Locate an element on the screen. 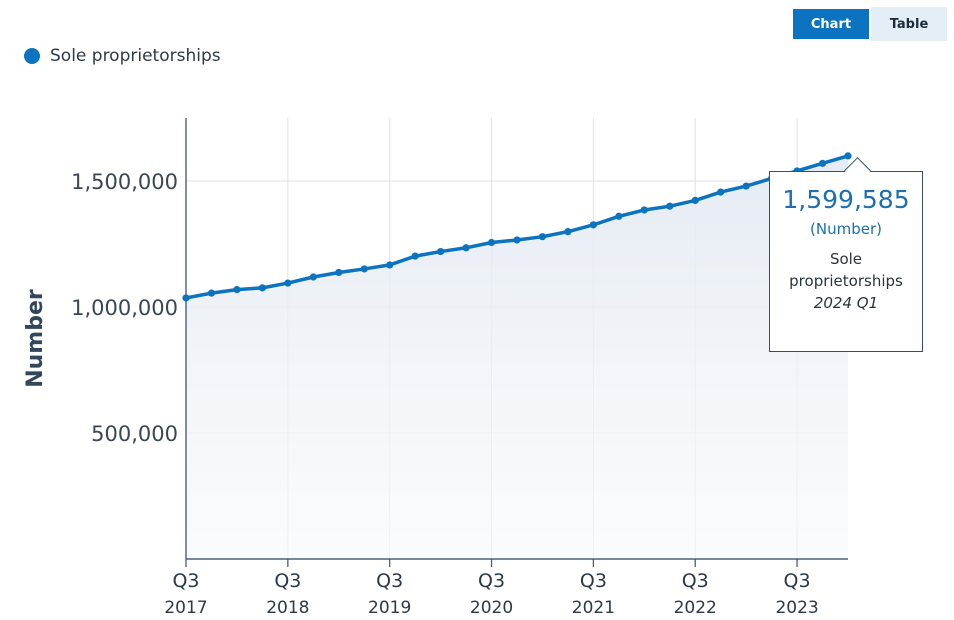 Image resolution: width=954 pixels, height=620 pixels. tooltip-series: Sole proprietorships is located at coordinates (846, 270).